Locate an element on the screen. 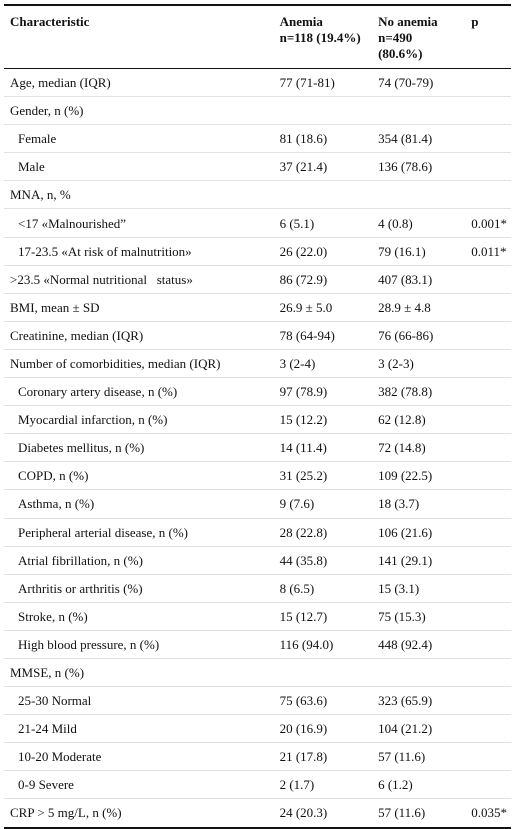  table-cell: 2 (1.7) is located at coordinates (323, 784).